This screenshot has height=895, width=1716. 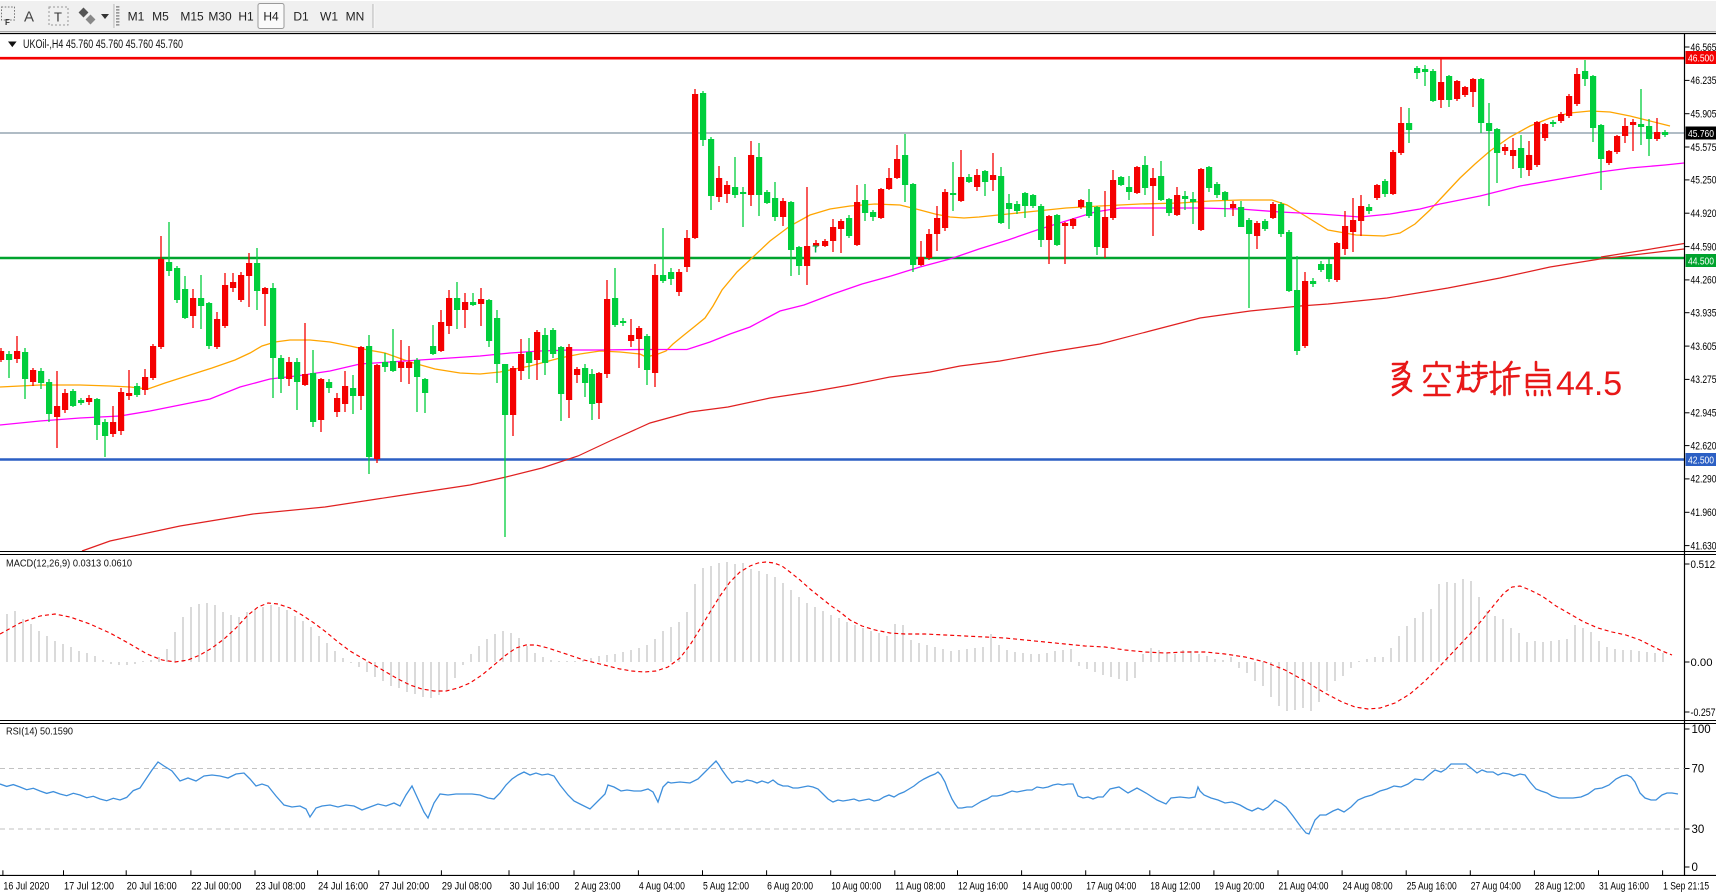 I want to click on svg-text: 42.620, so click(x=1703, y=446).